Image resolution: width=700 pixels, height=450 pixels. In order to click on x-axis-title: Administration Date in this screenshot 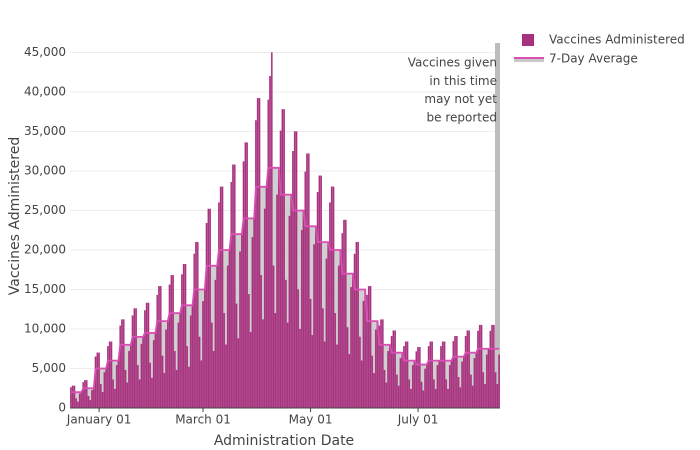, I will do `click(284, 441)`.